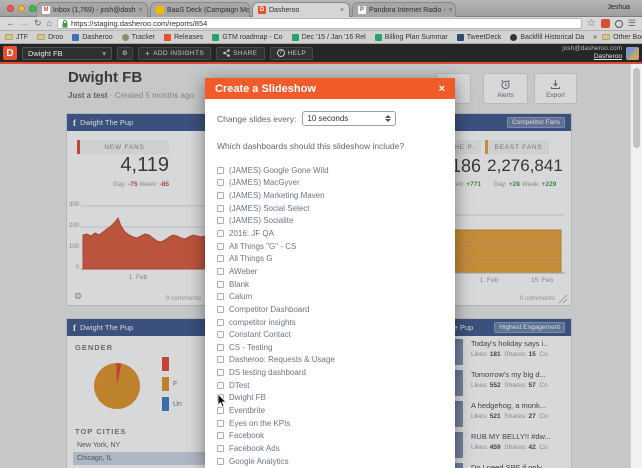 Image resolution: width=642 pixels, height=468 pixels. What do you see at coordinates (92, 9) in the screenshot?
I see `tab-gmail: M Inbox (1,769) - josh@dash ×` at bounding box center [92, 9].